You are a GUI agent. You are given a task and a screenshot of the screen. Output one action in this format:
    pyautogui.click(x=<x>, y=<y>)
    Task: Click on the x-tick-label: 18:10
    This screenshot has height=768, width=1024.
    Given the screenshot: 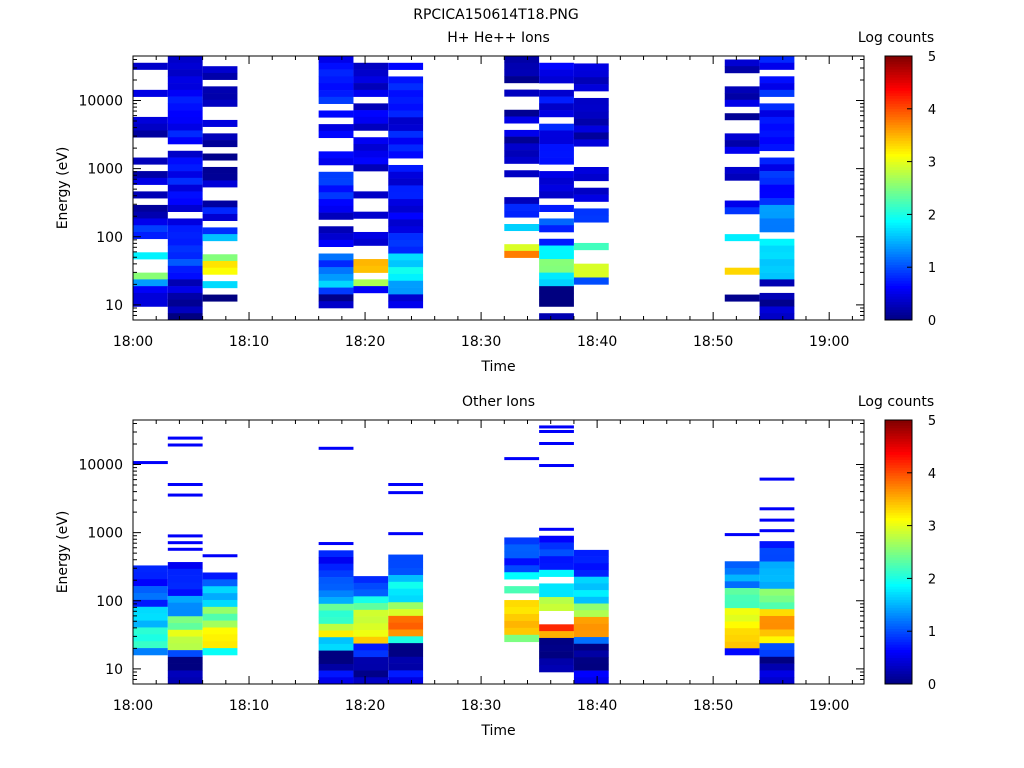 What is the action you would take?
    pyautogui.click(x=249, y=706)
    